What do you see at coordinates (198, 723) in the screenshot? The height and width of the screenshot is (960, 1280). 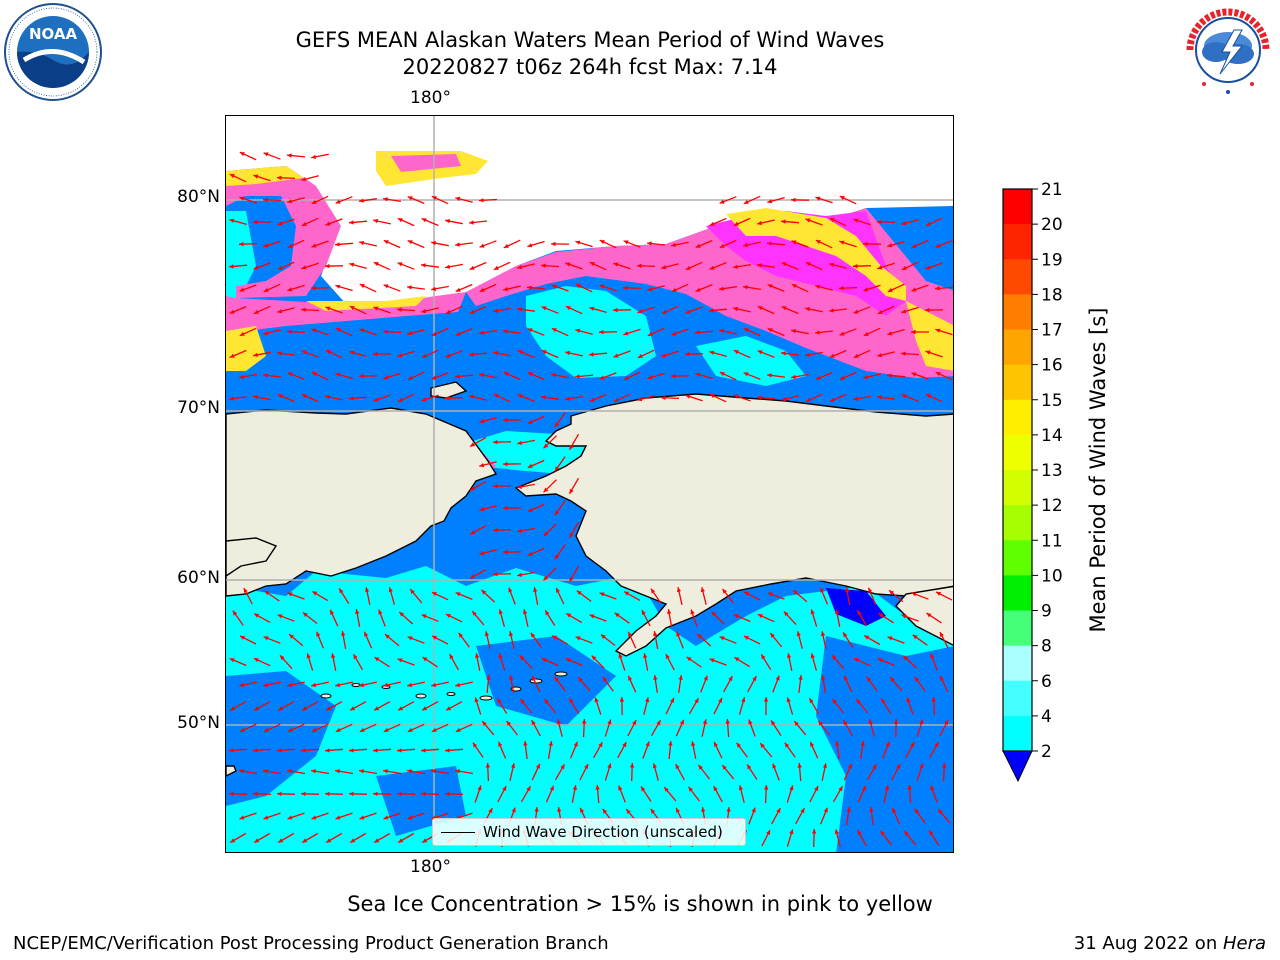 I see `lat-label-50n: 50°N` at bounding box center [198, 723].